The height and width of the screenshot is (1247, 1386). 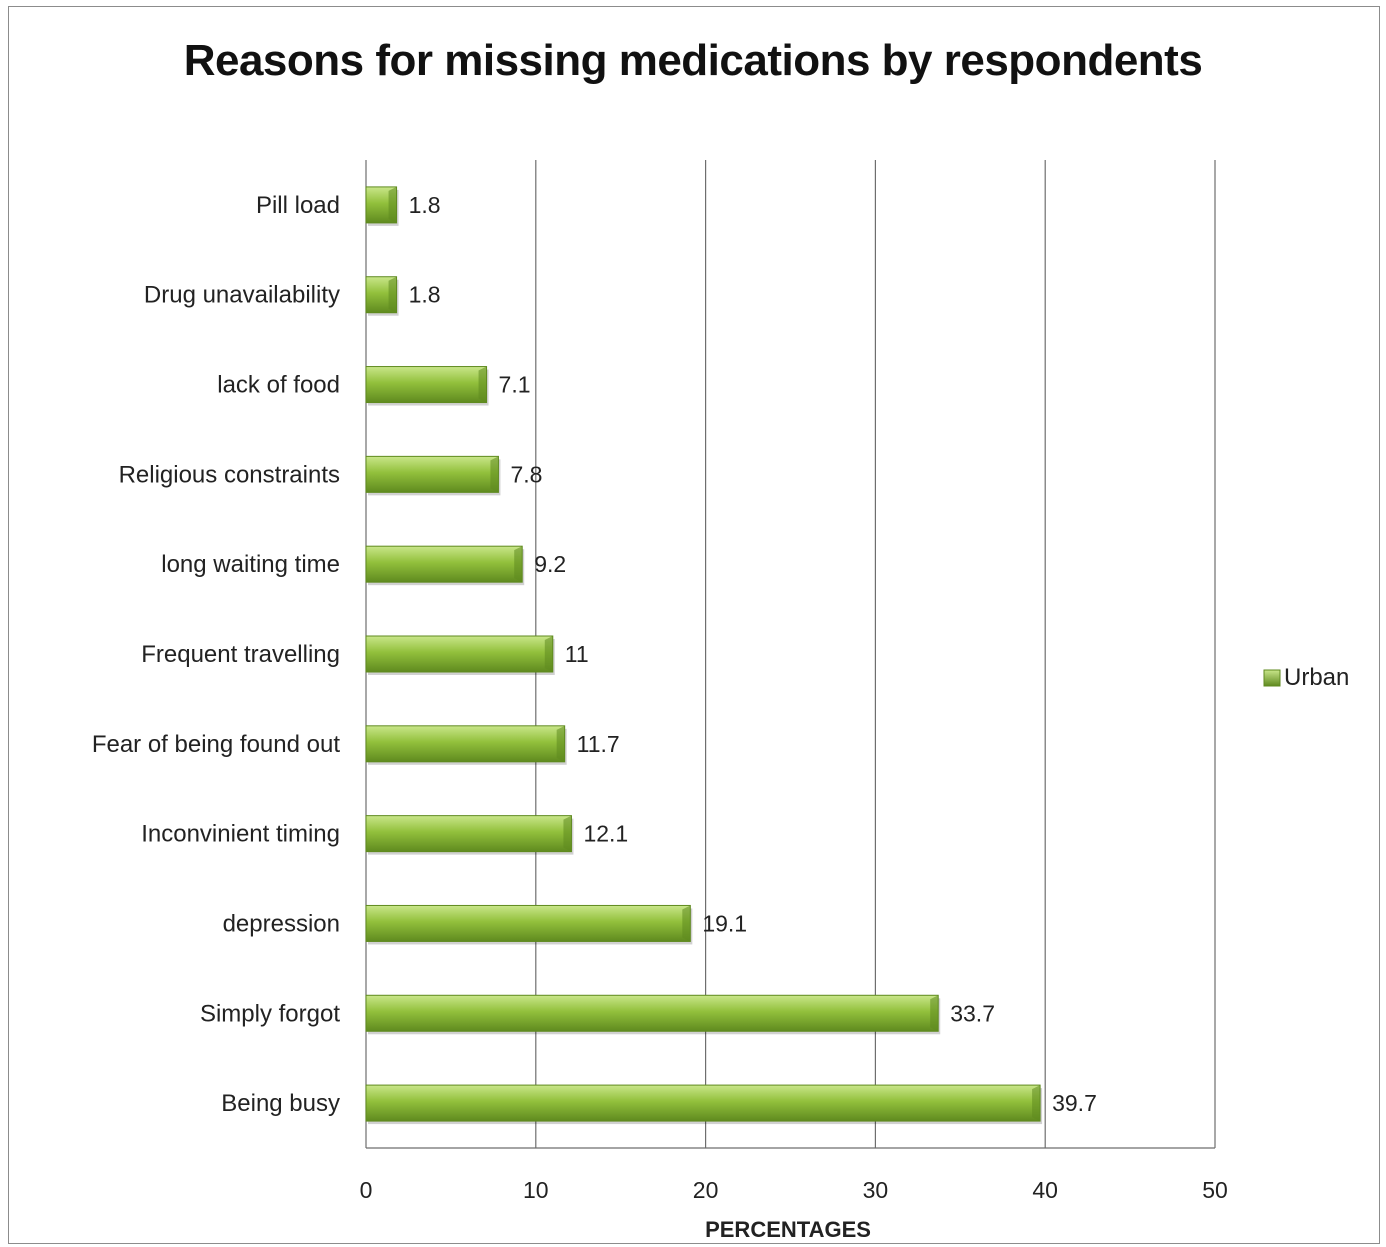 I want to click on category-label: Simply forgot, so click(x=270, y=1013).